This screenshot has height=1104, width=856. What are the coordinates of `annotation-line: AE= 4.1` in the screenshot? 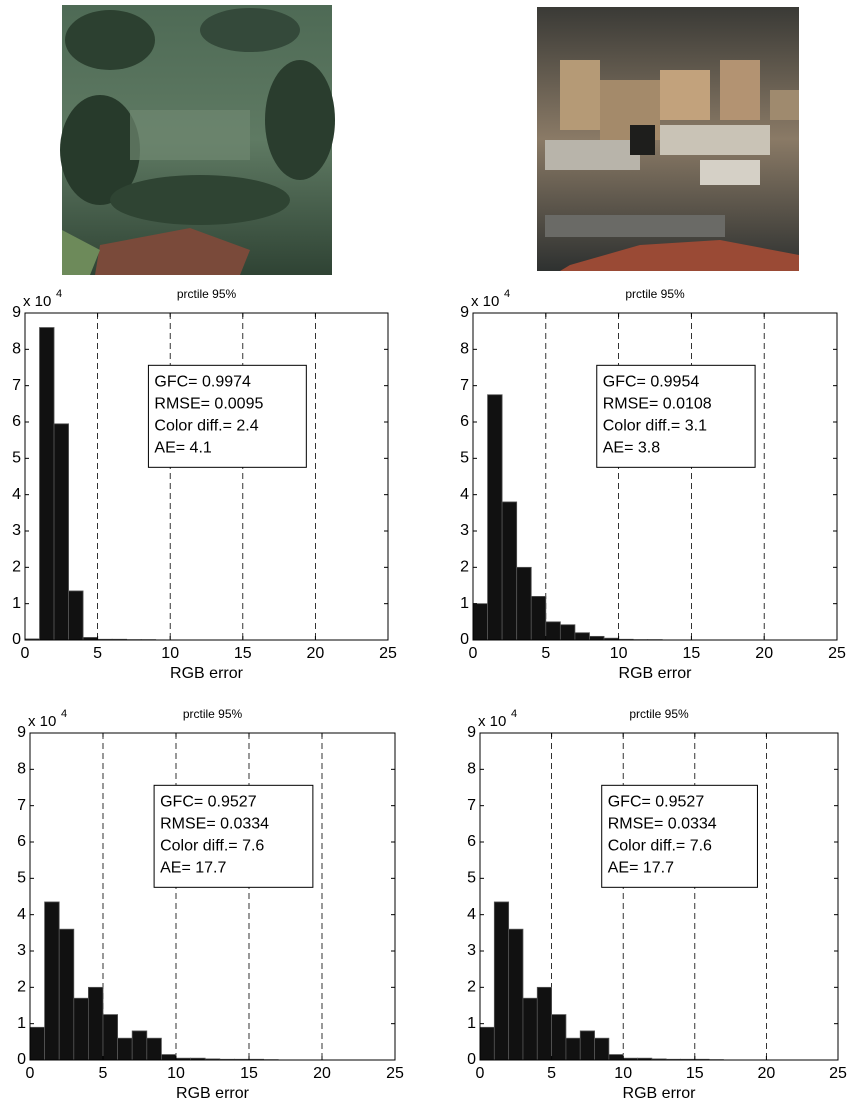 It's located at (182, 448).